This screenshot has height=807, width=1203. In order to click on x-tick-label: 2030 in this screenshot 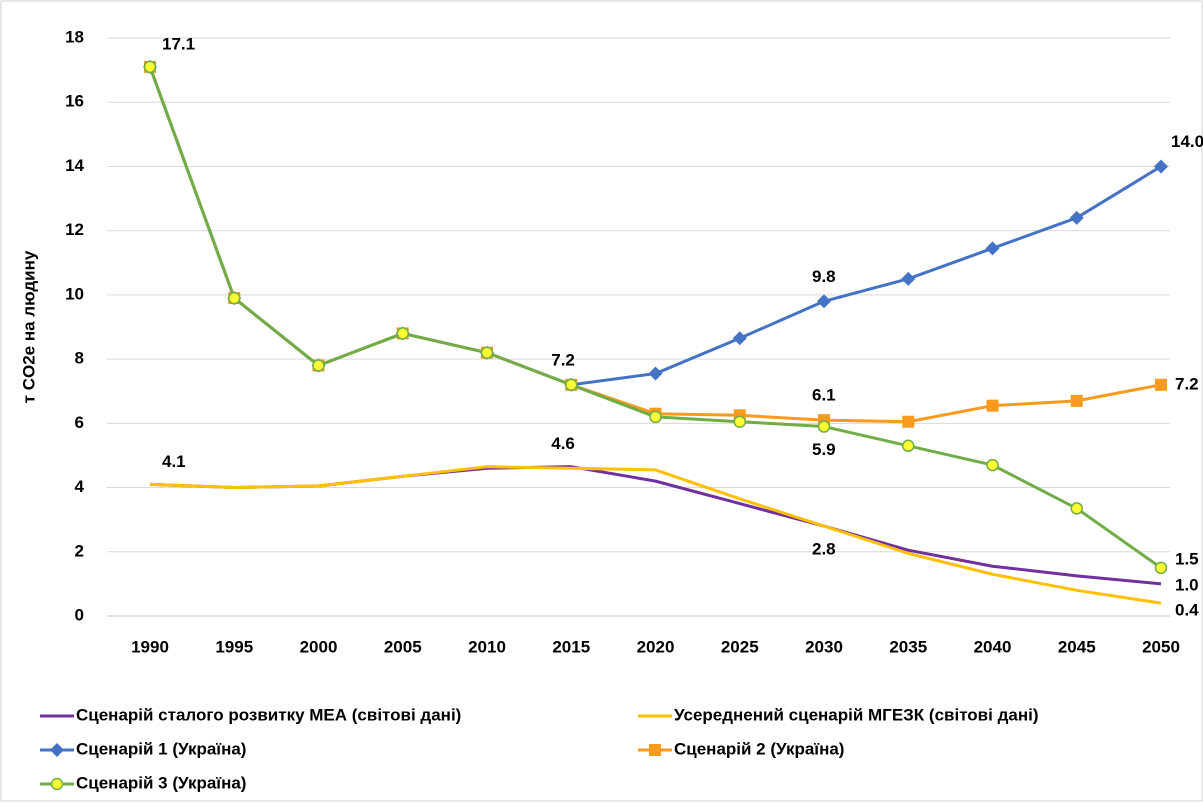, I will do `click(824, 646)`.